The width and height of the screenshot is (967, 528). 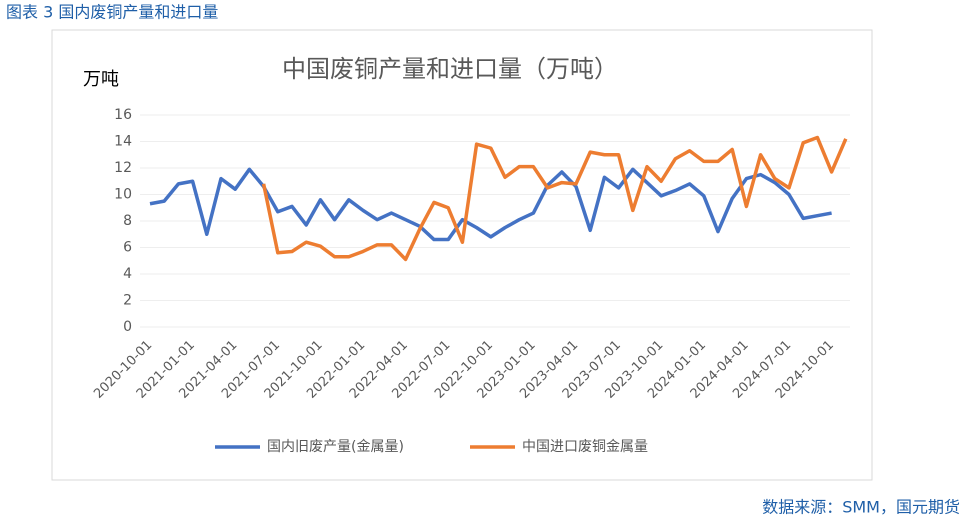 I want to click on y-tick-label: 12, so click(x=123, y=168).